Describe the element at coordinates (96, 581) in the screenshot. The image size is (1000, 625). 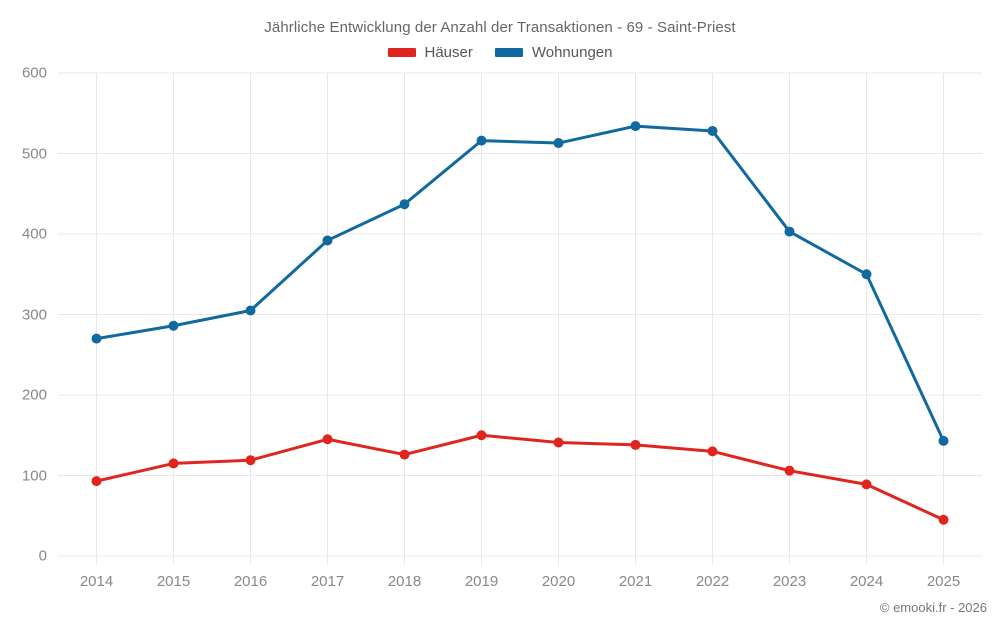
I see `x-axis-tick-label: 2014` at that location.